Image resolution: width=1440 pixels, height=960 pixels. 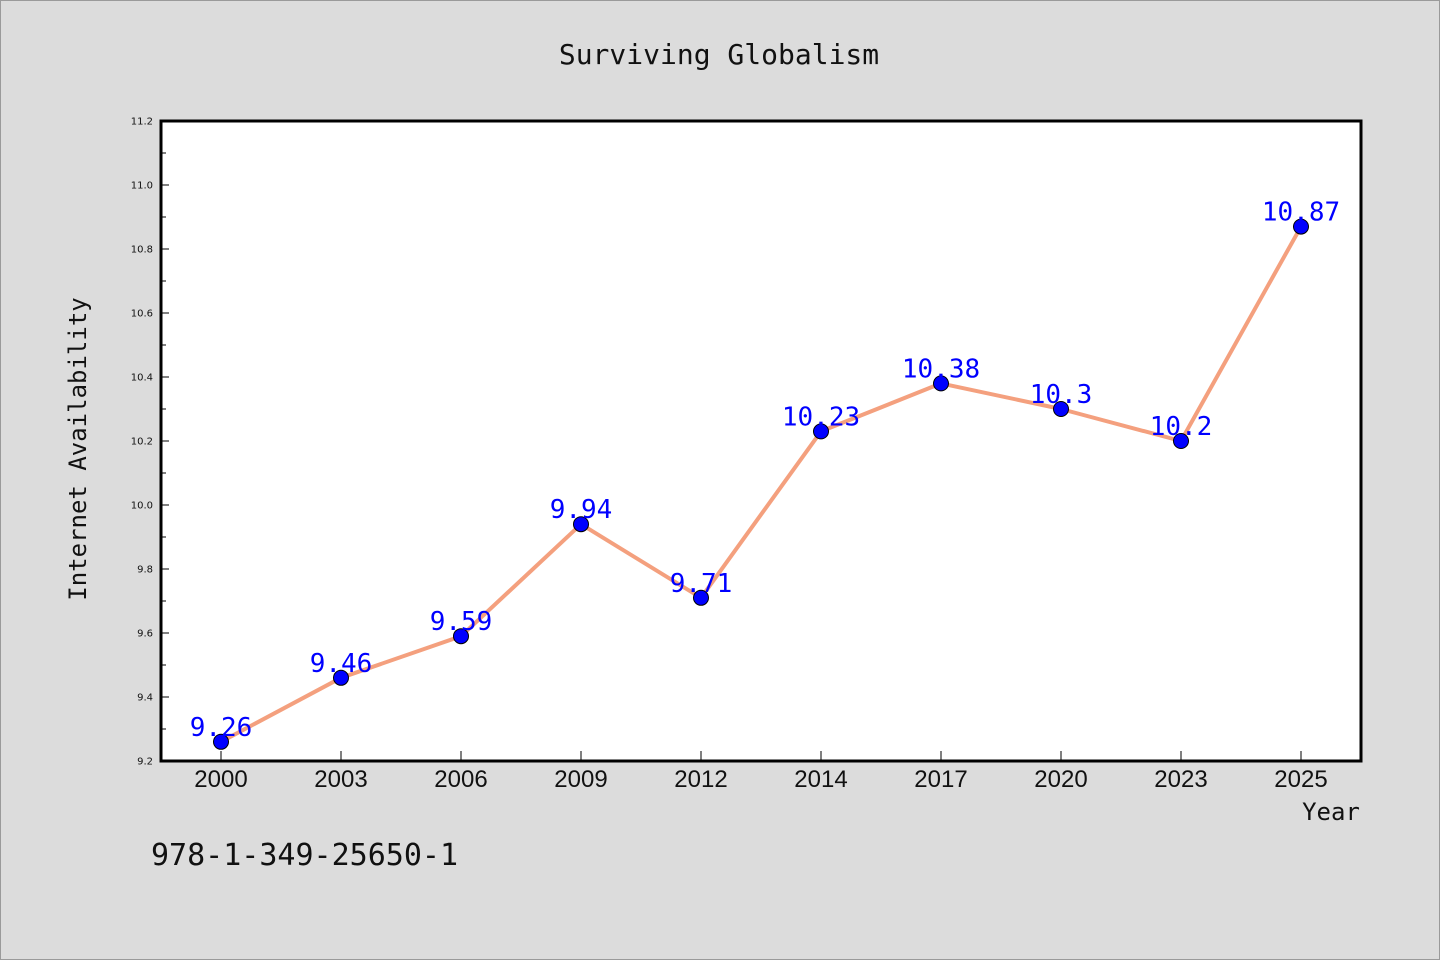 What do you see at coordinates (1061, 395) in the screenshot?
I see `data-label: 10.3` at bounding box center [1061, 395].